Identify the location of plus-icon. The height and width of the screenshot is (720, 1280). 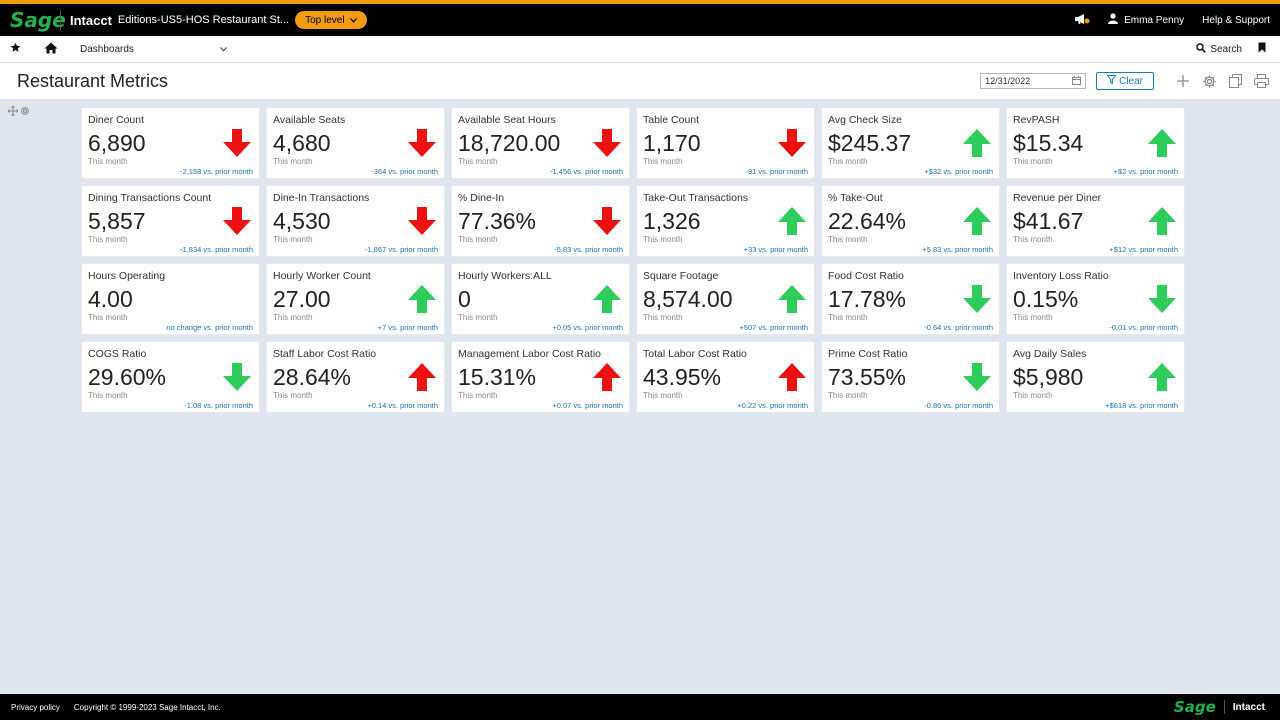
(1183, 81).